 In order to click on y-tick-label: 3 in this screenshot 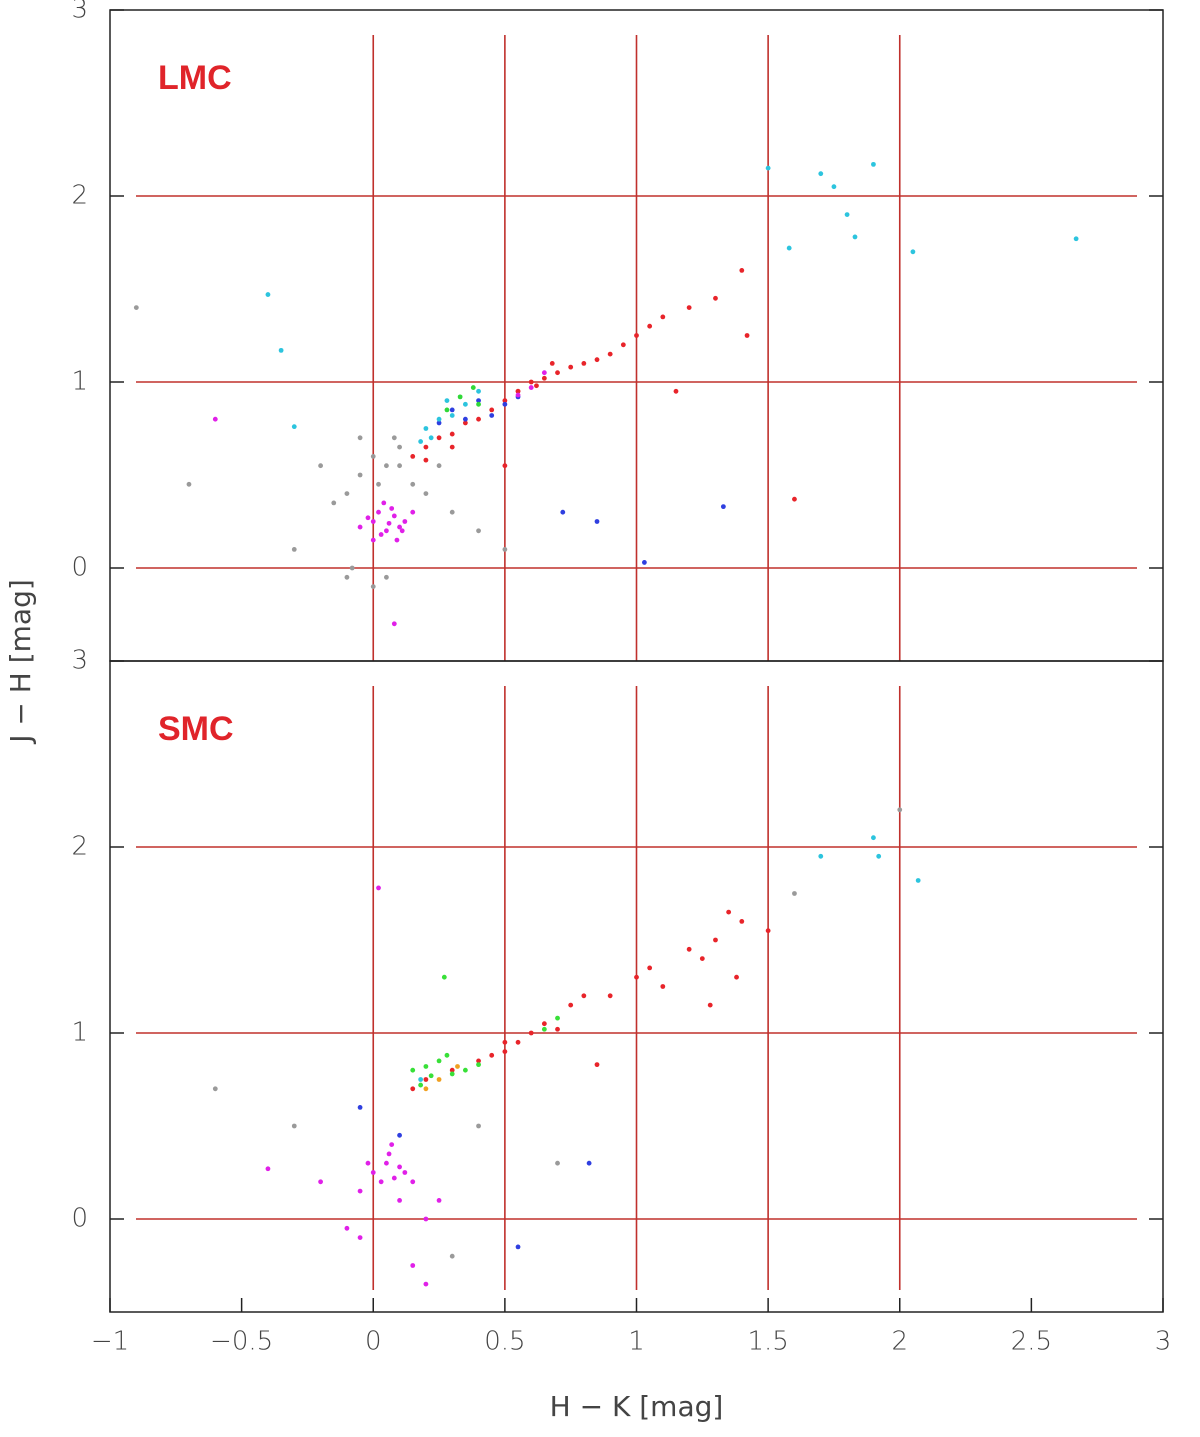, I will do `click(79, 12)`.